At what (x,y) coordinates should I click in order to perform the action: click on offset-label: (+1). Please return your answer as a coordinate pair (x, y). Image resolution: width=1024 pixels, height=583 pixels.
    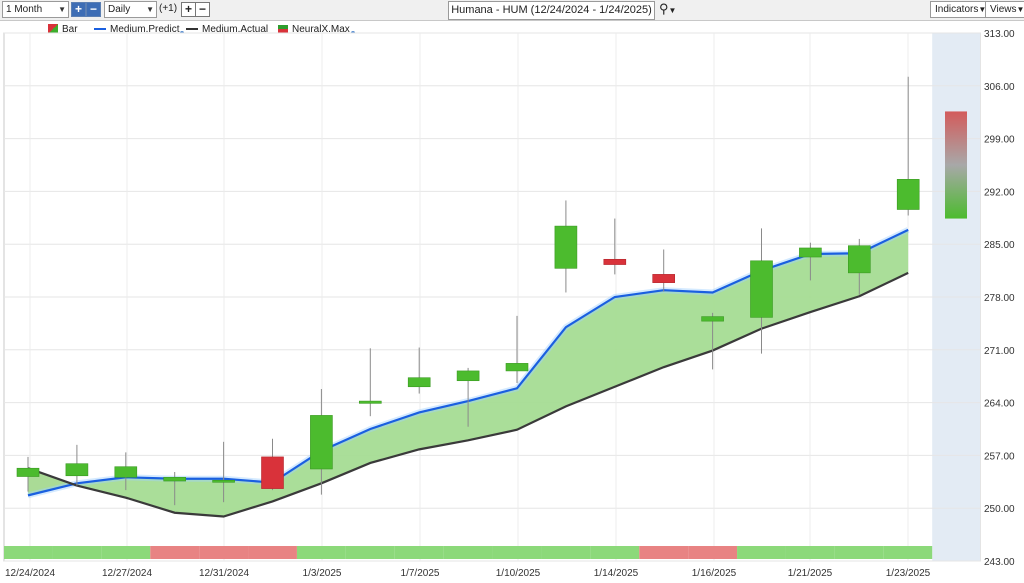
    Looking at the image, I should click on (168, 8).